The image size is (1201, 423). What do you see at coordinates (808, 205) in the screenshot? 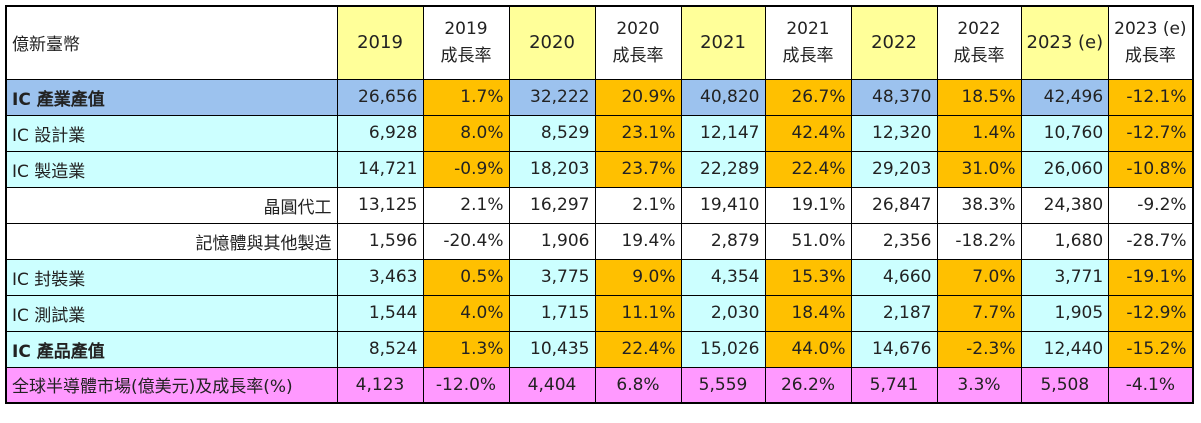
I see `growth-rate-cell: 19.1%` at bounding box center [808, 205].